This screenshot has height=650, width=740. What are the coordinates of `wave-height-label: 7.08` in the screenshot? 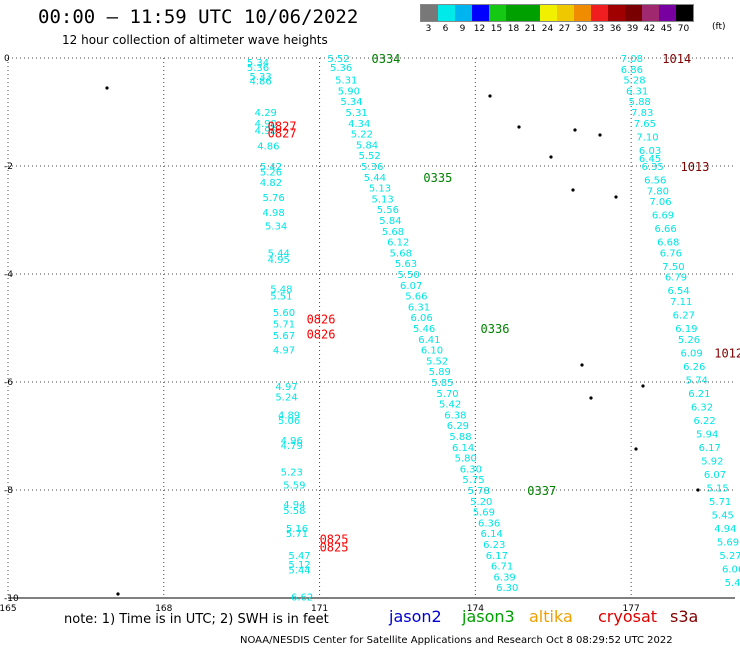 It's located at (632, 59).